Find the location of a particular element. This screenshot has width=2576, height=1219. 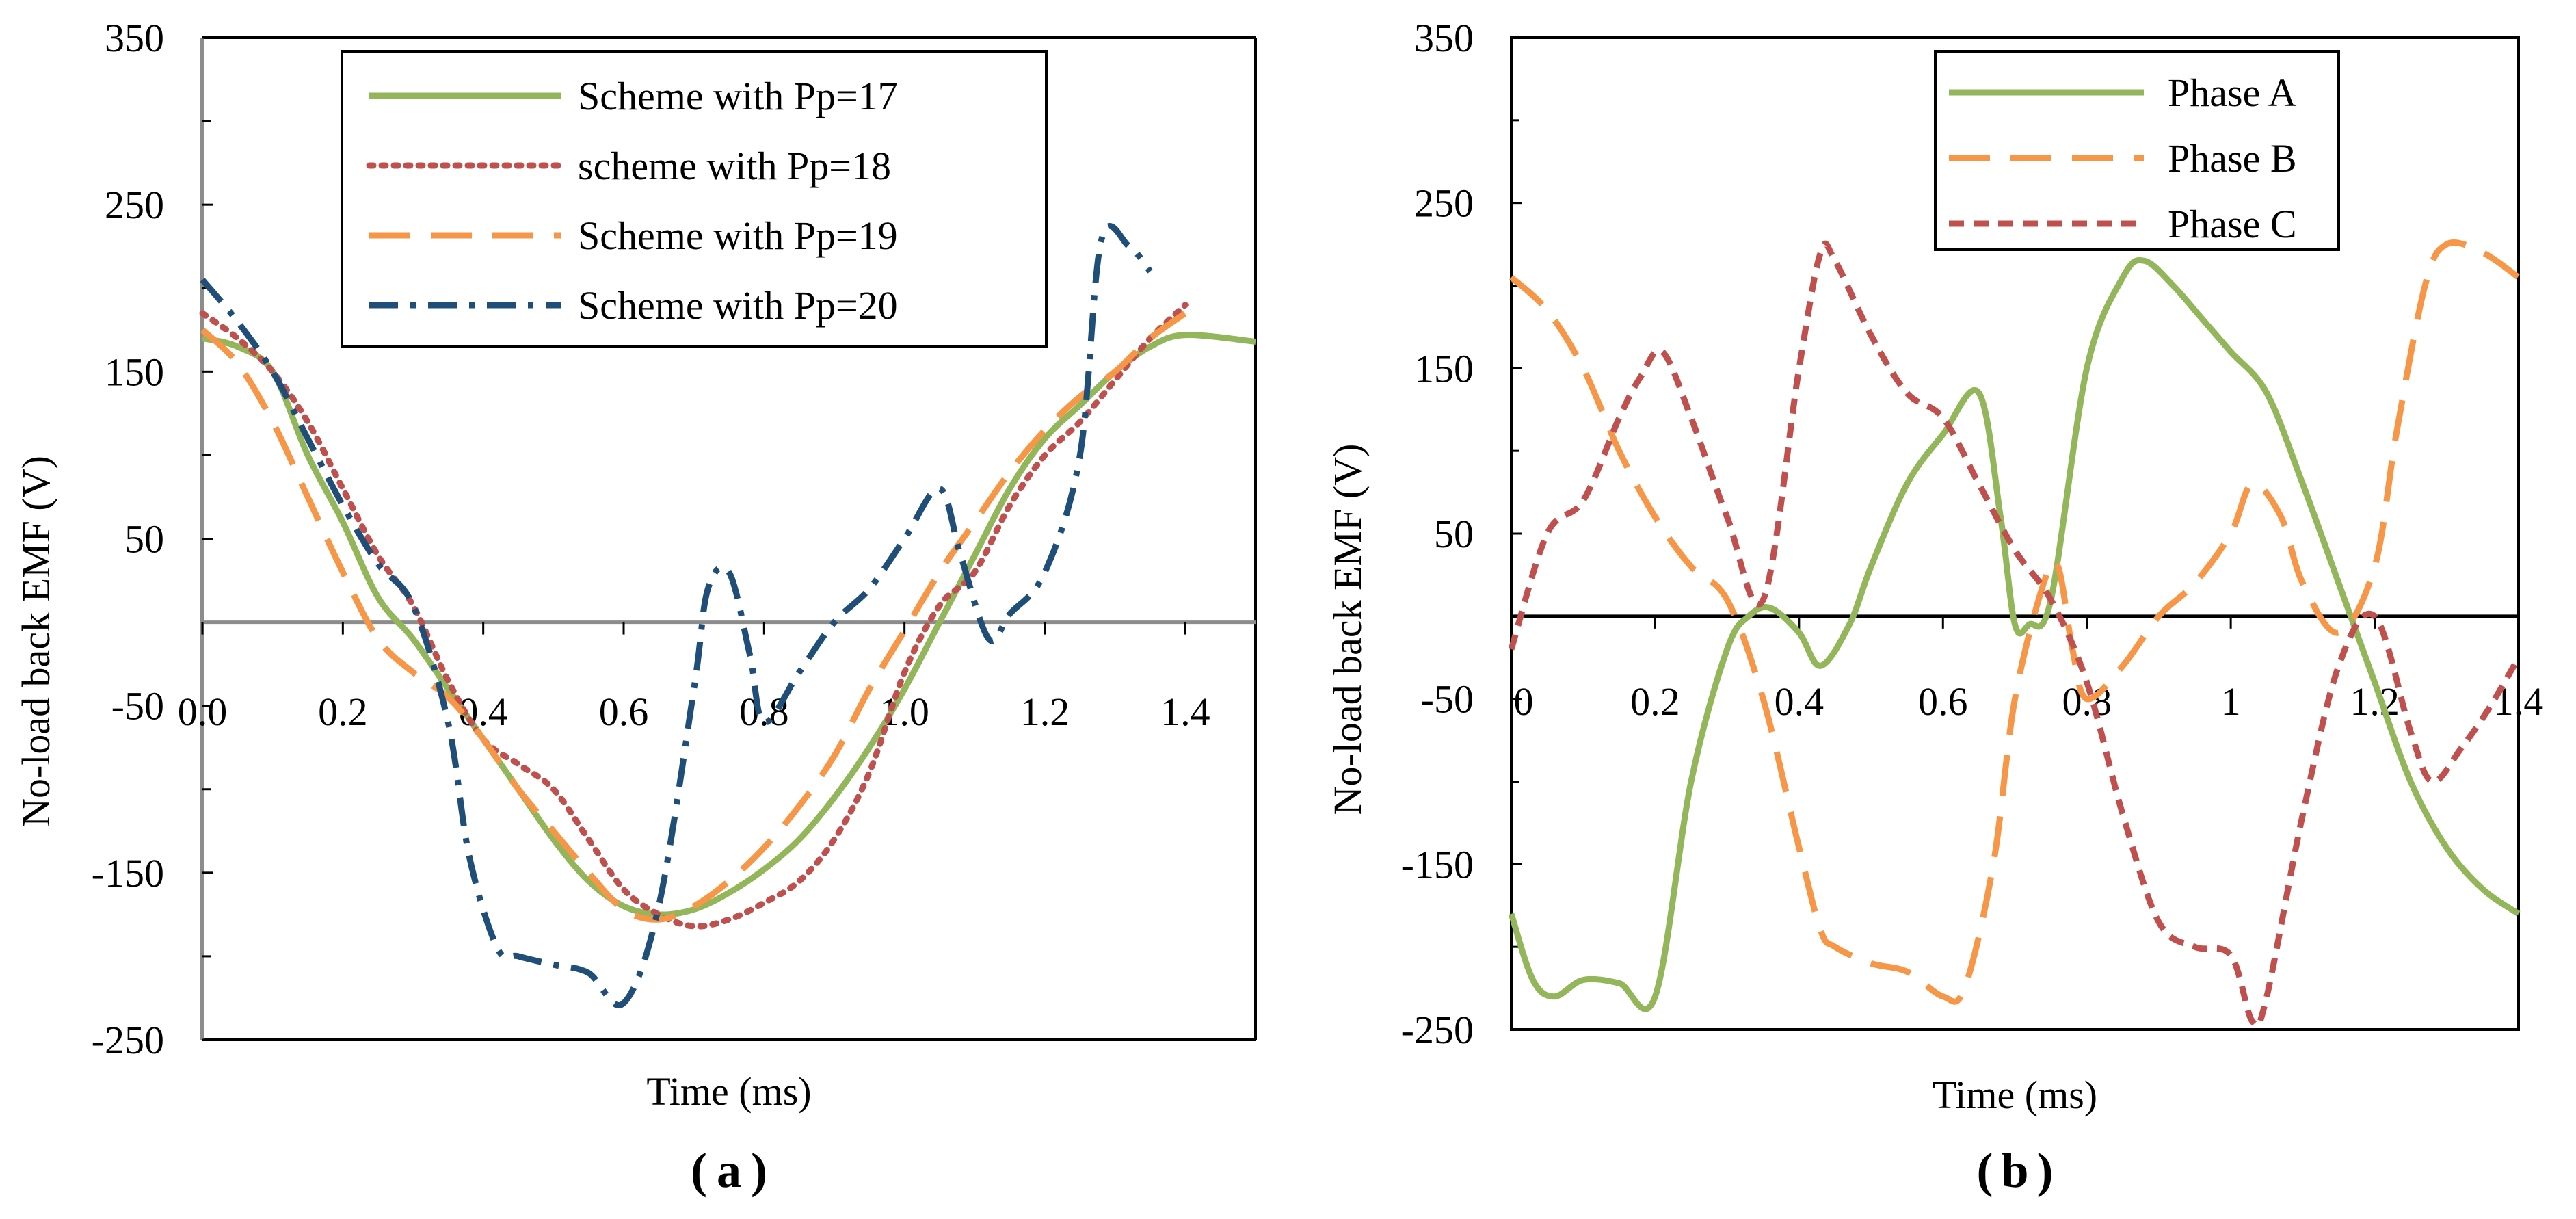

x-tick-label-a: 0.0 is located at coordinates (203, 712).